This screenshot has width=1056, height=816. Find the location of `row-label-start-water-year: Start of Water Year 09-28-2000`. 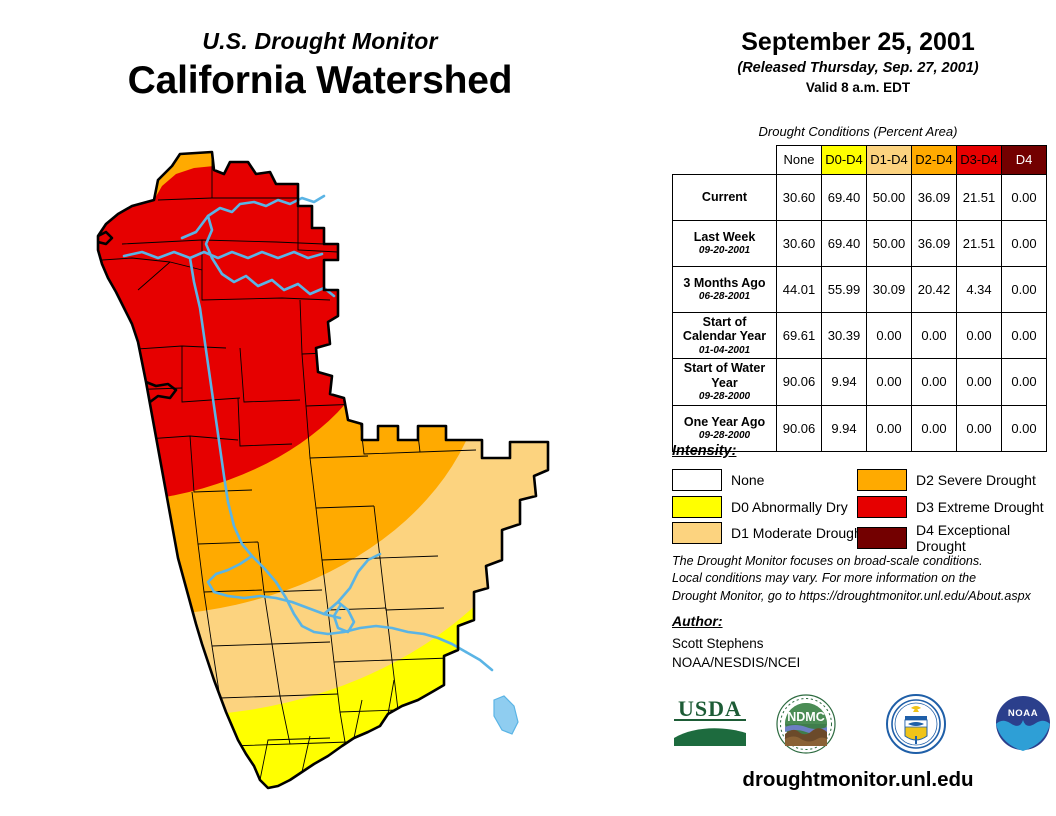

row-label-start-water-year: Start of Water Year 09-28-2000 is located at coordinates (724, 382).